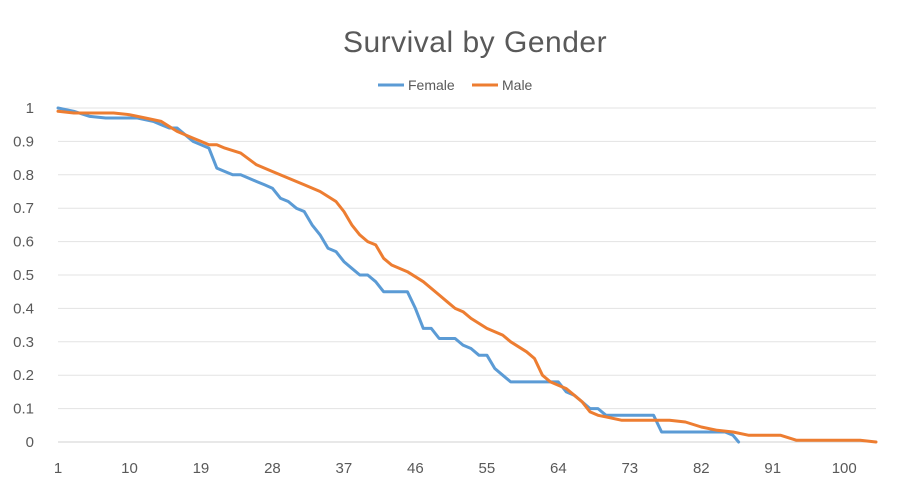 The height and width of the screenshot is (500, 900). What do you see at coordinates (23, 242) in the screenshot?
I see `y-tick-label: 0.6` at bounding box center [23, 242].